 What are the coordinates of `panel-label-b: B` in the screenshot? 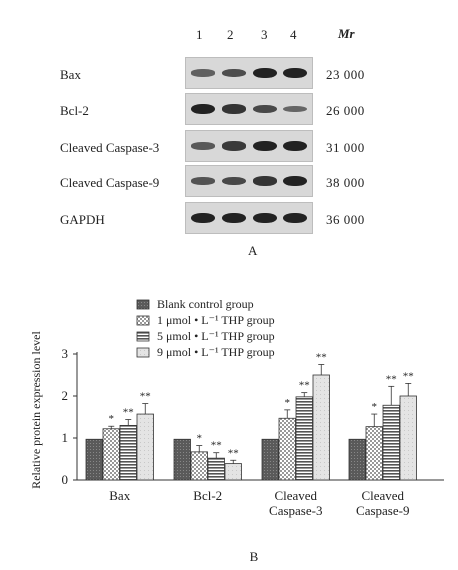 It's located at (254, 556).